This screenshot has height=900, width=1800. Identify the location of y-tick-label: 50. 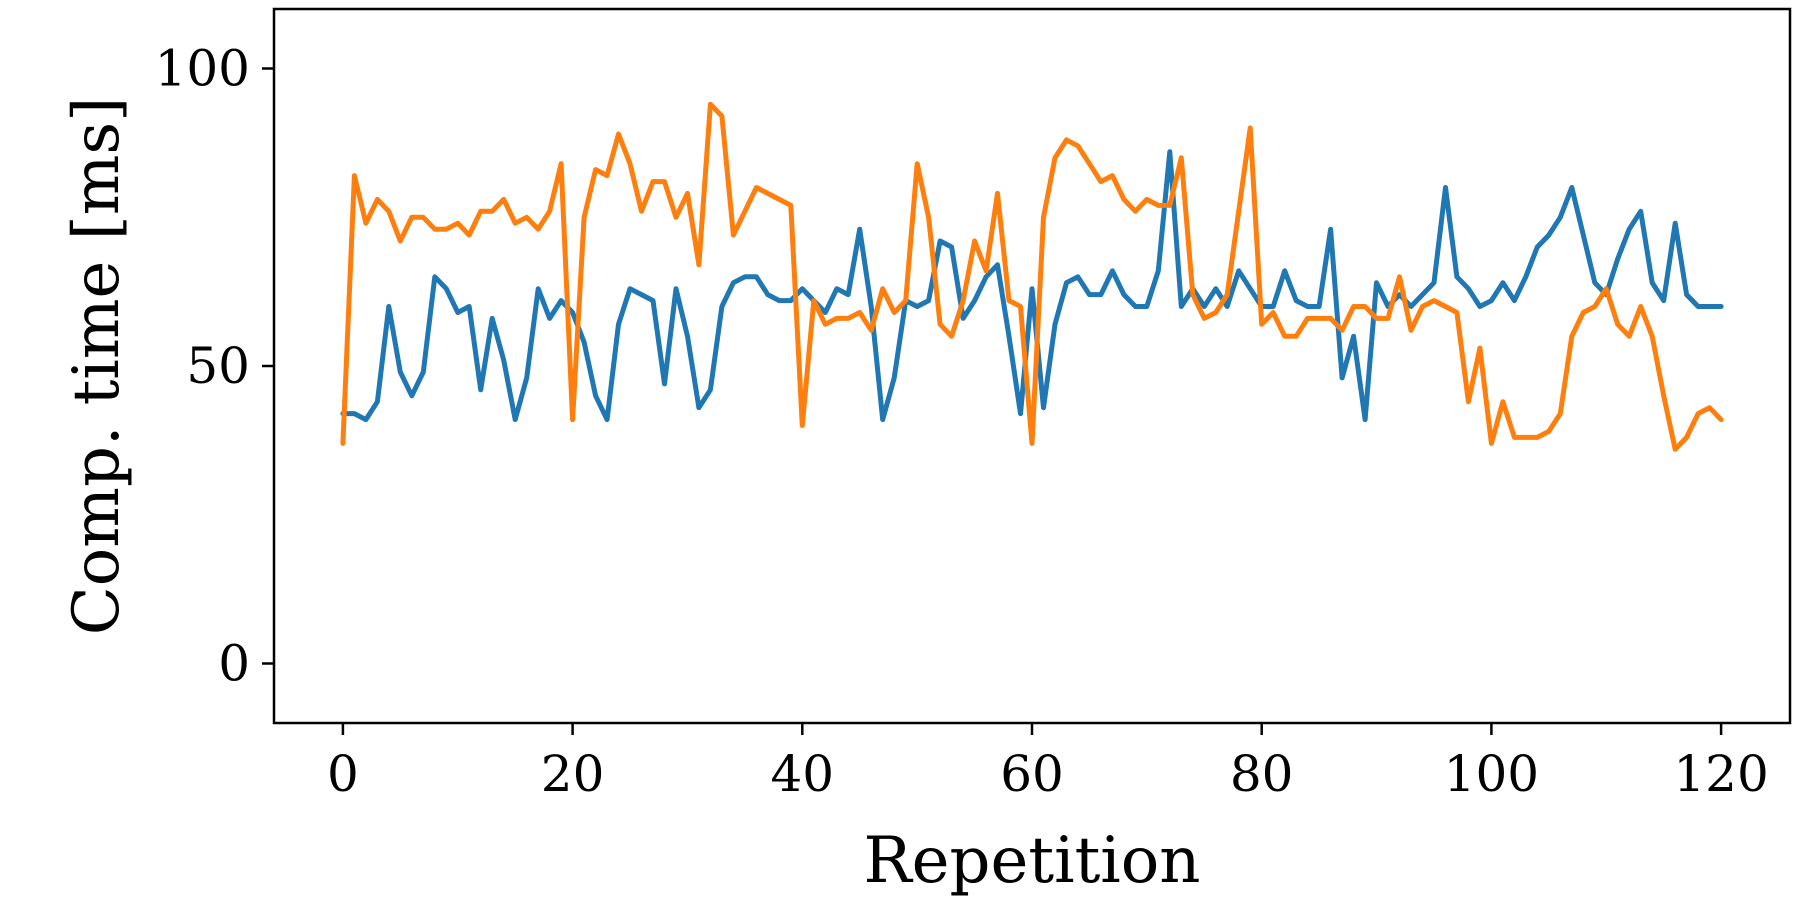
(218, 366).